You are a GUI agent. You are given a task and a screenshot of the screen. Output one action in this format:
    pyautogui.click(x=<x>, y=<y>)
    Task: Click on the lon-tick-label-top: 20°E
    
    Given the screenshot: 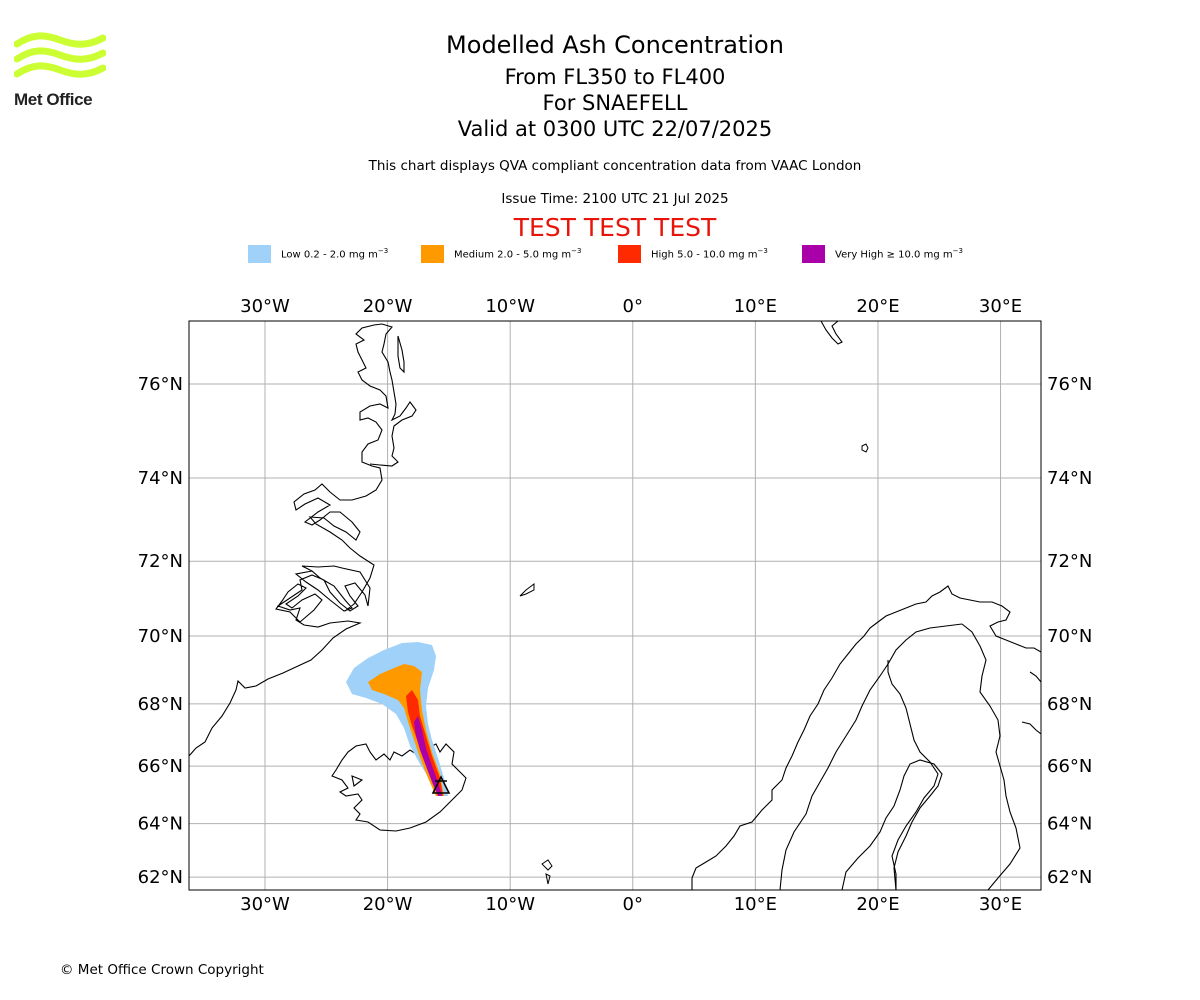 What is the action you would take?
    pyautogui.click(x=877, y=306)
    